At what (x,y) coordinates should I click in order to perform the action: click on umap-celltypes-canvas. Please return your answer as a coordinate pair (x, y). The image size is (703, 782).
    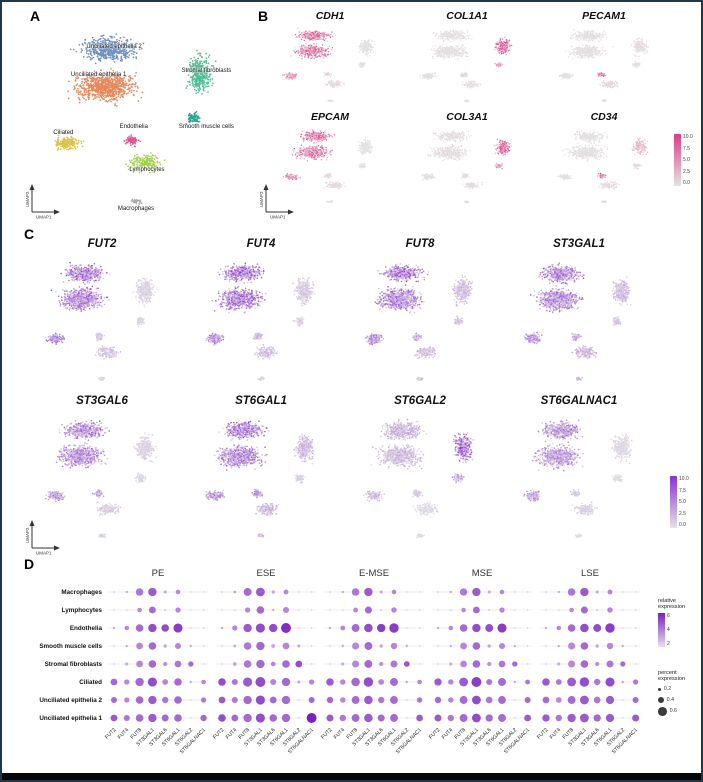
    Looking at the image, I should click on (136, 118).